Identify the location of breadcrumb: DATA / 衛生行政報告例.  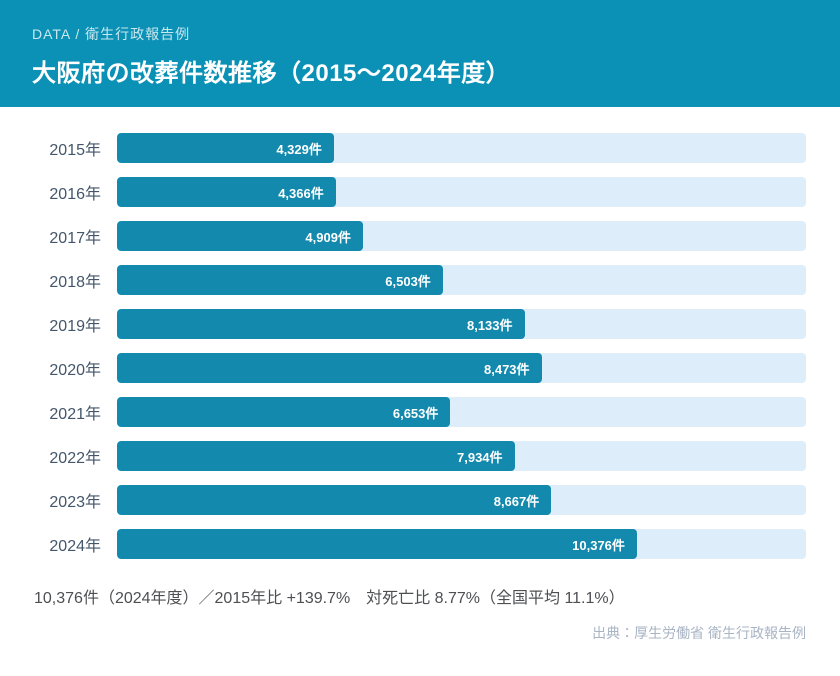
(111, 34).